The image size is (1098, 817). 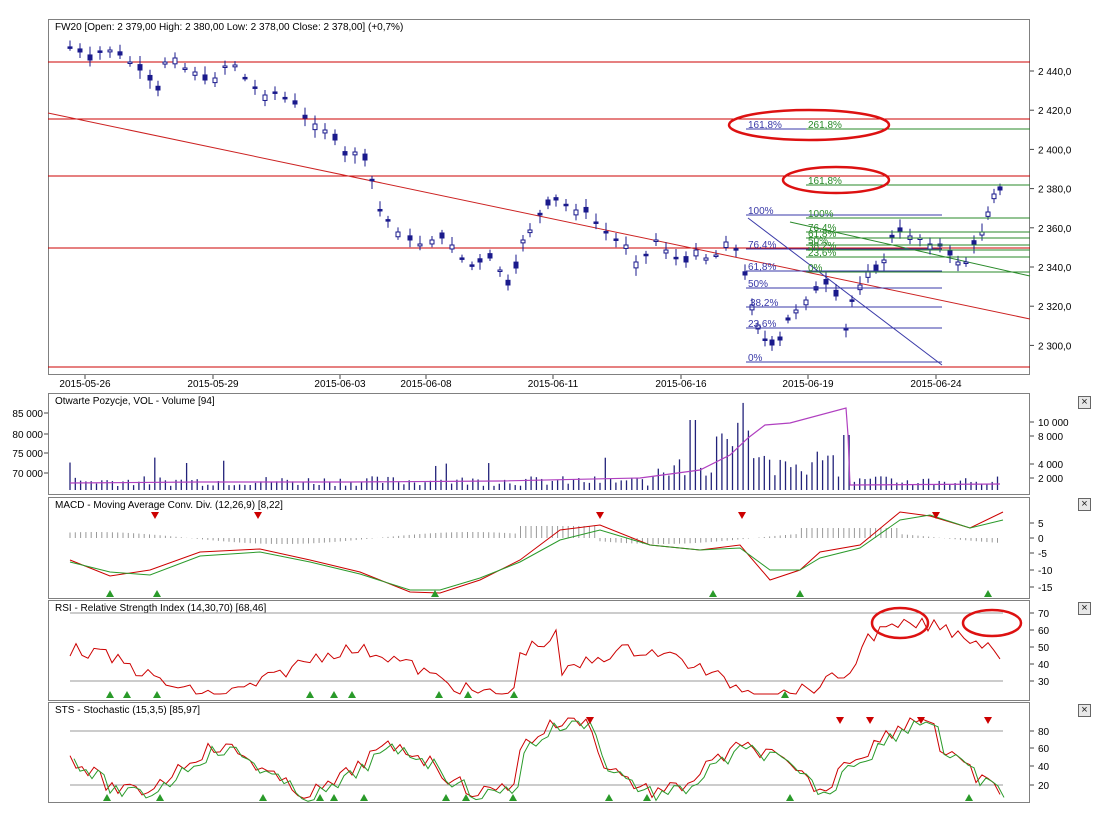 I want to click on fib-blue-label: 76,4%, so click(x=762, y=245).